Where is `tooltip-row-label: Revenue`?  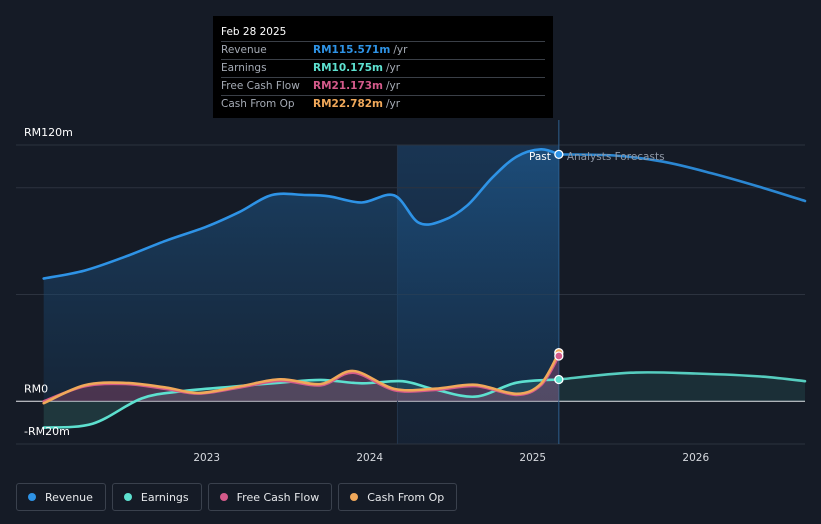
tooltip-row-label: Revenue is located at coordinates (244, 50).